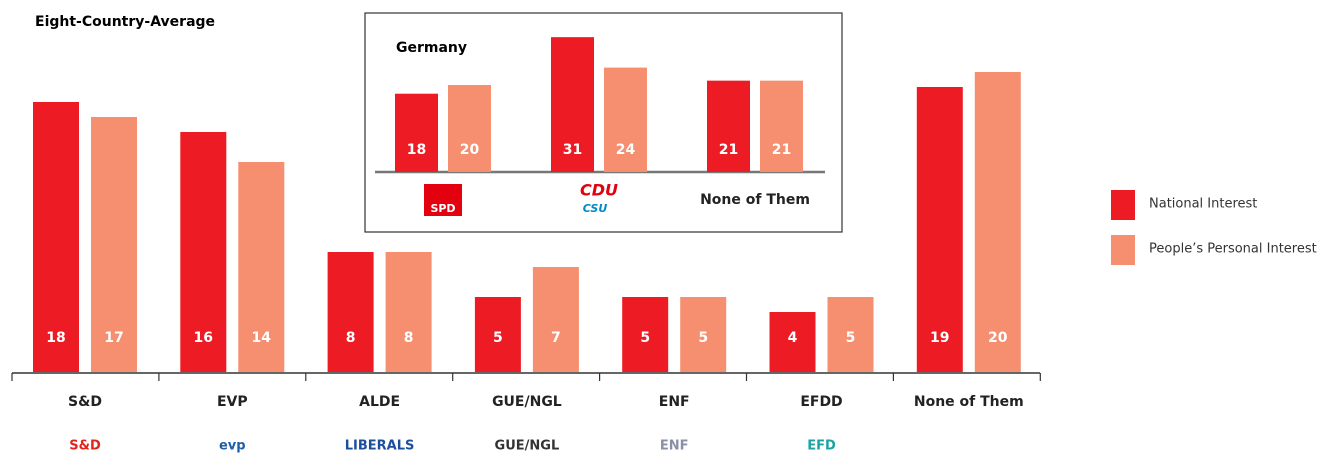 This screenshot has height=472, width=1339. Describe the element at coordinates (821, 446) in the screenshot. I see `group-logo: EFD` at that location.